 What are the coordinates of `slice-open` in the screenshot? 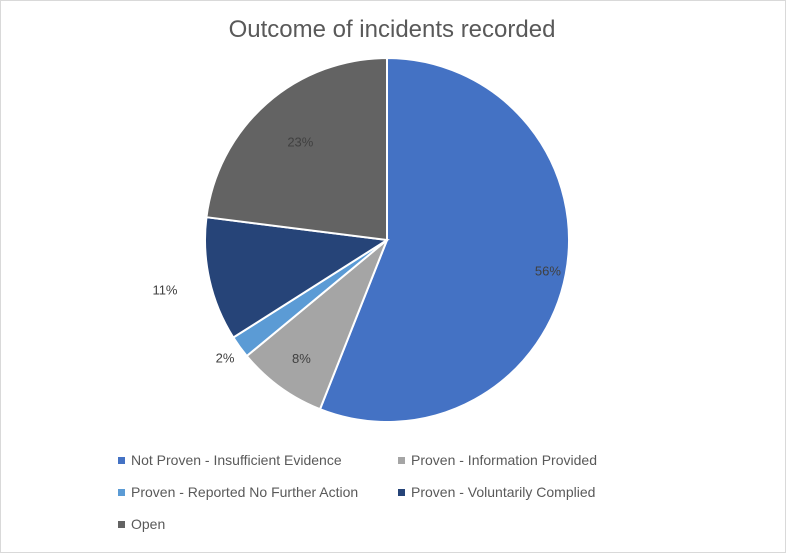 It's located at (296, 149).